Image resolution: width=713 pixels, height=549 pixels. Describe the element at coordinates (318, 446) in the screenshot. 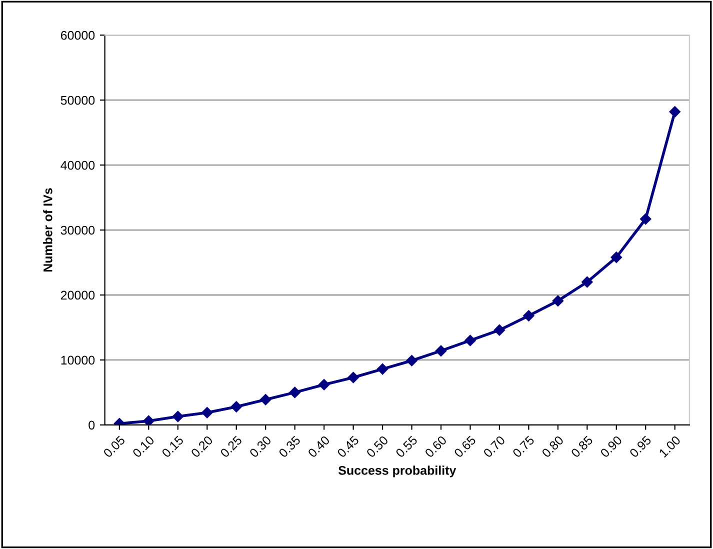

I see `x-tick-label: 0.40` at that location.